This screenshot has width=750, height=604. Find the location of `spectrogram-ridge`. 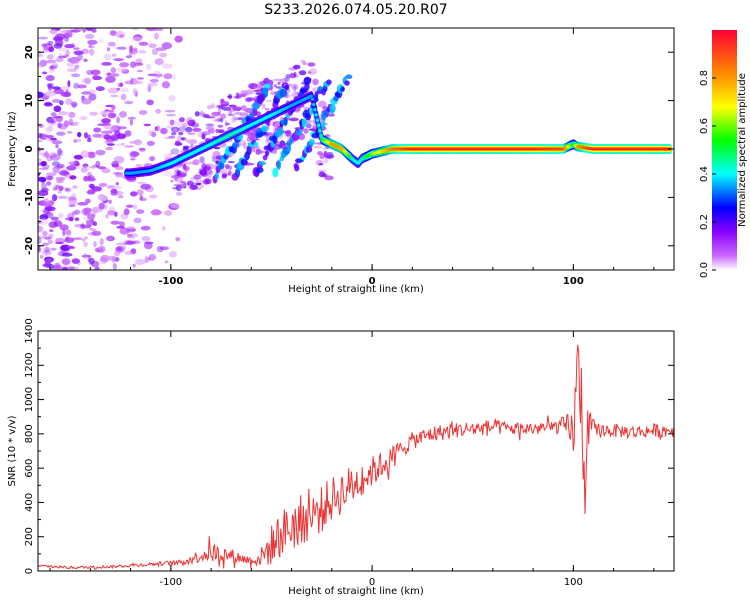

spectrogram-ridge is located at coordinates (398, 135).